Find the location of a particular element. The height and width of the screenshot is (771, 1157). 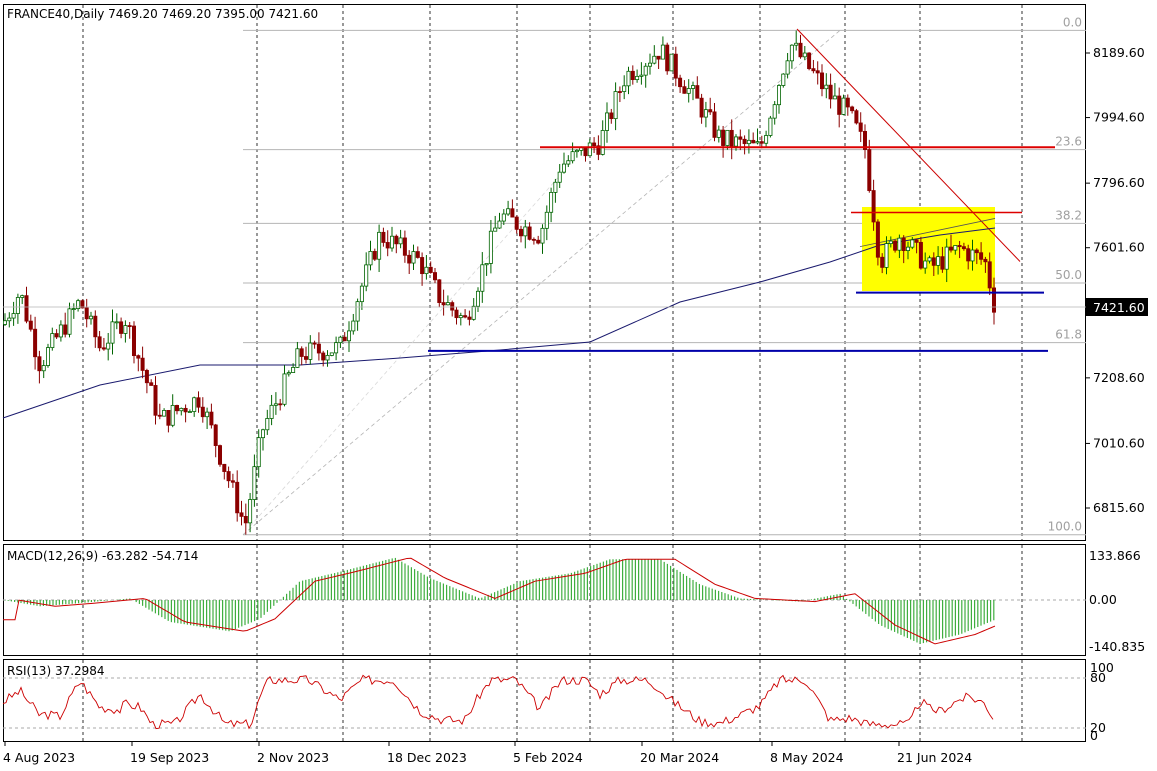

svg-text: 7421.60 is located at coordinates (1119, 307).